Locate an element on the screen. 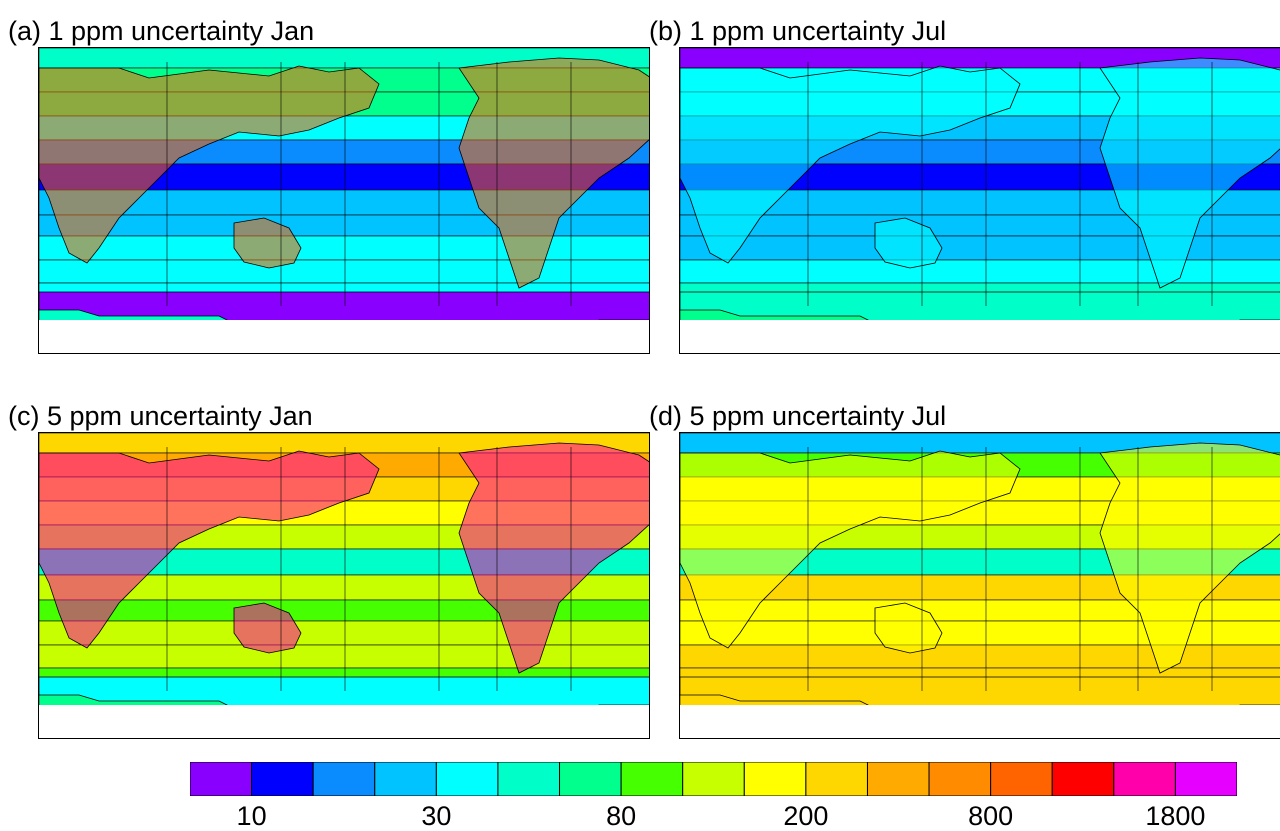  colorbar is located at coordinates (713, 779).